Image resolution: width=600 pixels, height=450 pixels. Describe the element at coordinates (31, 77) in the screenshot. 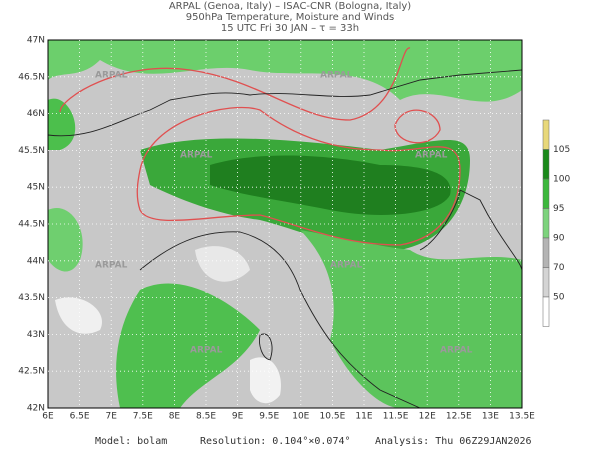

I see `lat-label: 46.5N` at that location.